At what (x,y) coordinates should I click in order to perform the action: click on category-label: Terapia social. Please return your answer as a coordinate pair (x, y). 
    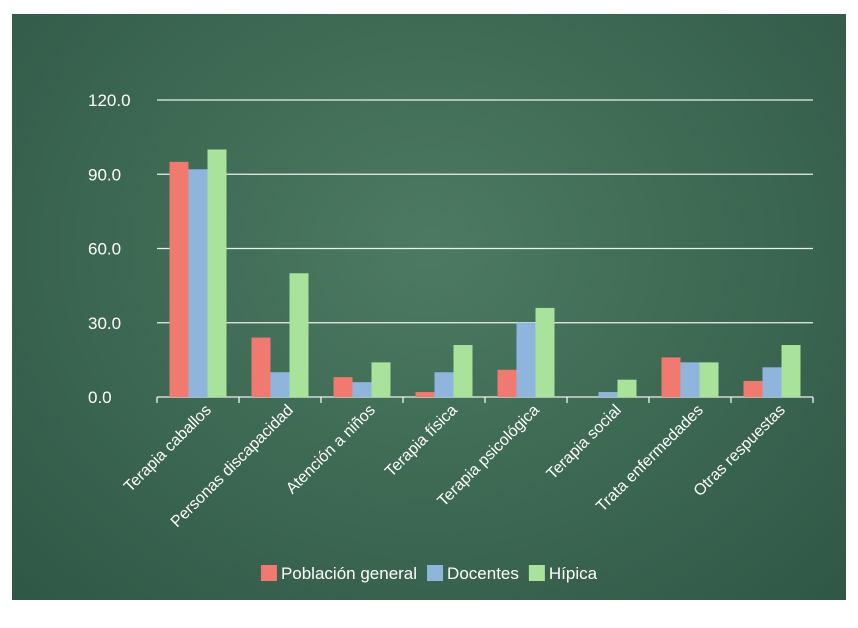
    Looking at the image, I should click on (584, 442).